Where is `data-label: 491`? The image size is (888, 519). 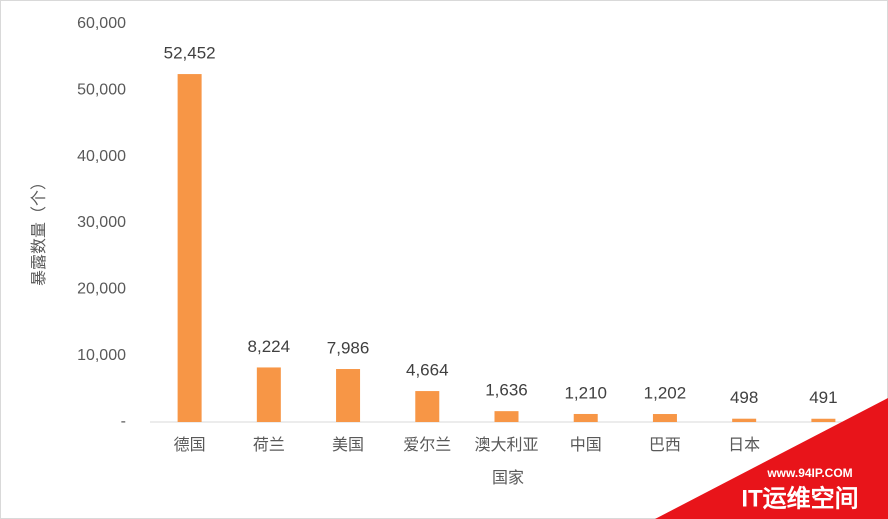
data-label: 491 is located at coordinates (823, 397).